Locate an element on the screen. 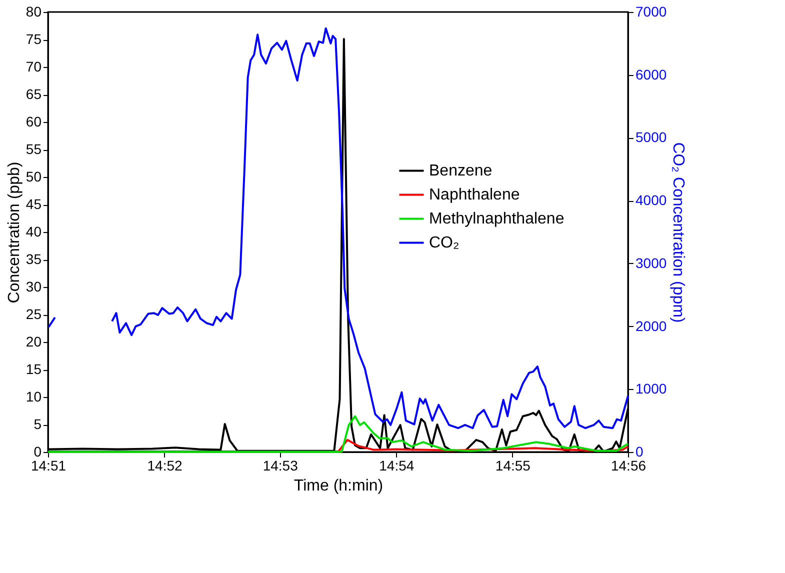 The width and height of the screenshot is (785, 573). legend-label: Methylnaphthalene is located at coordinates (496, 219).